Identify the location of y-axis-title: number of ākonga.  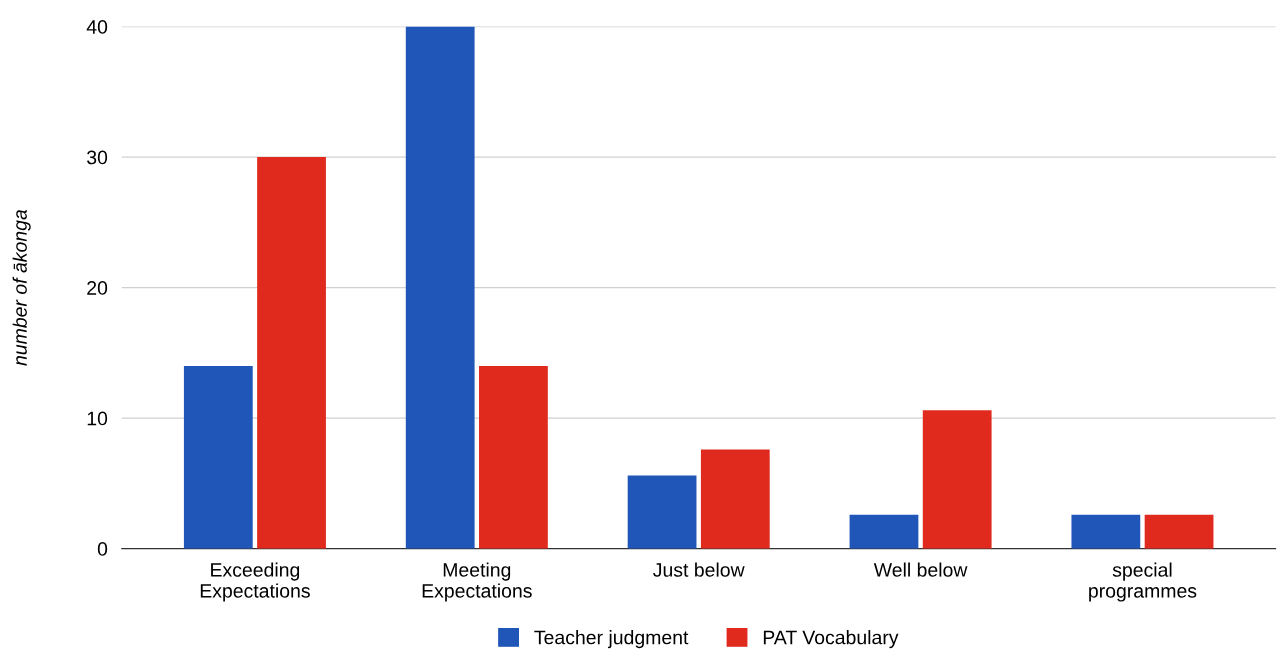
(21, 287).